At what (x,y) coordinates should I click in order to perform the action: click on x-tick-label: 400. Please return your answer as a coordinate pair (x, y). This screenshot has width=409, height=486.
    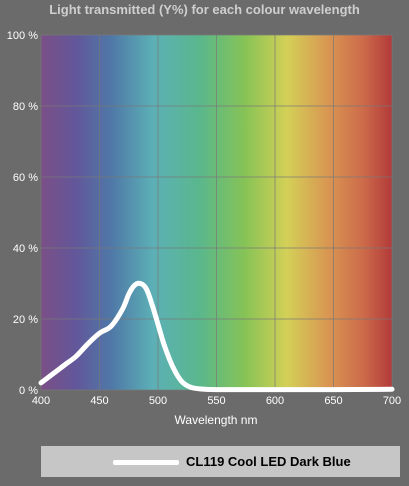
    Looking at the image, I should click on (41, 401).